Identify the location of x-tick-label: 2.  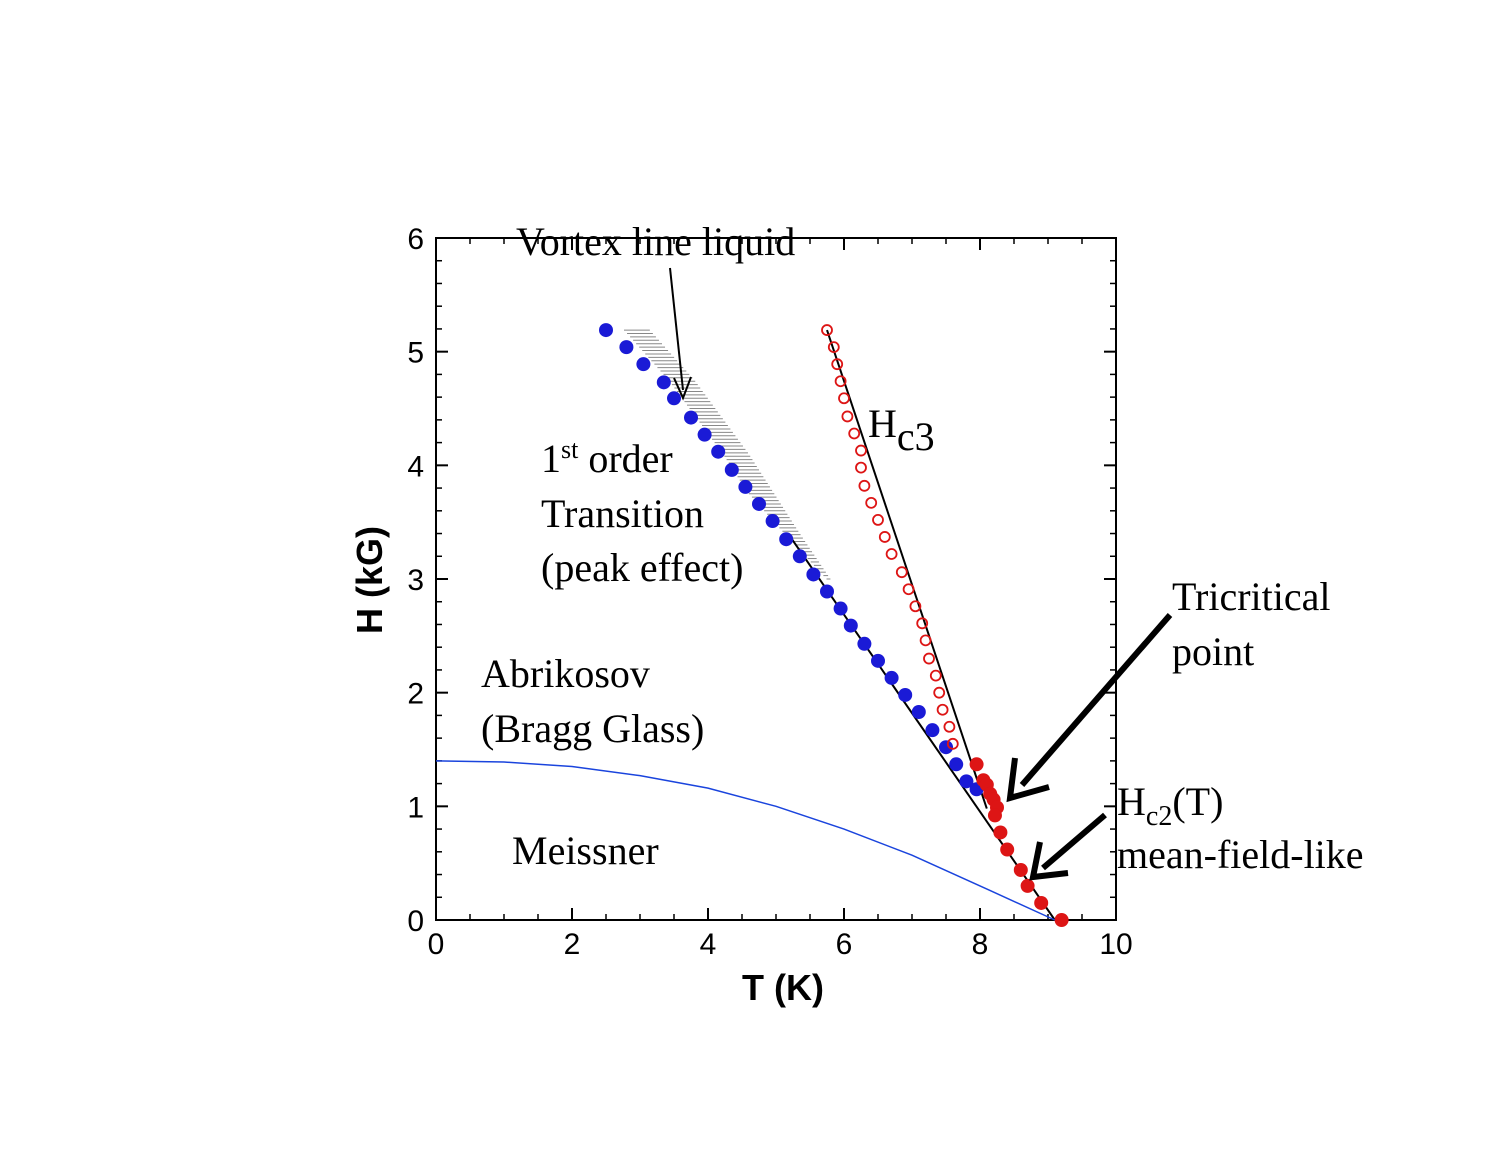
(572, 944).